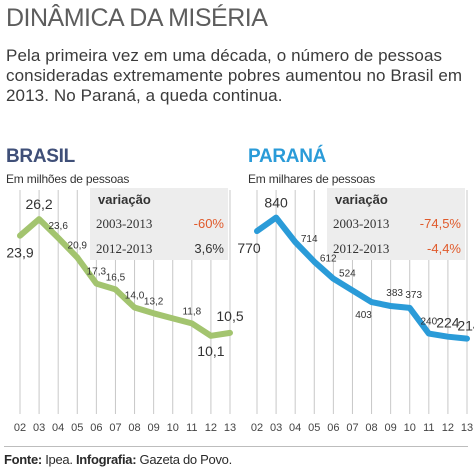 This screenshot has height=473, width=474. Describe the element at coordinates (314, 428) in the screenshot. I see `parana-x-tick: 05` at that location.